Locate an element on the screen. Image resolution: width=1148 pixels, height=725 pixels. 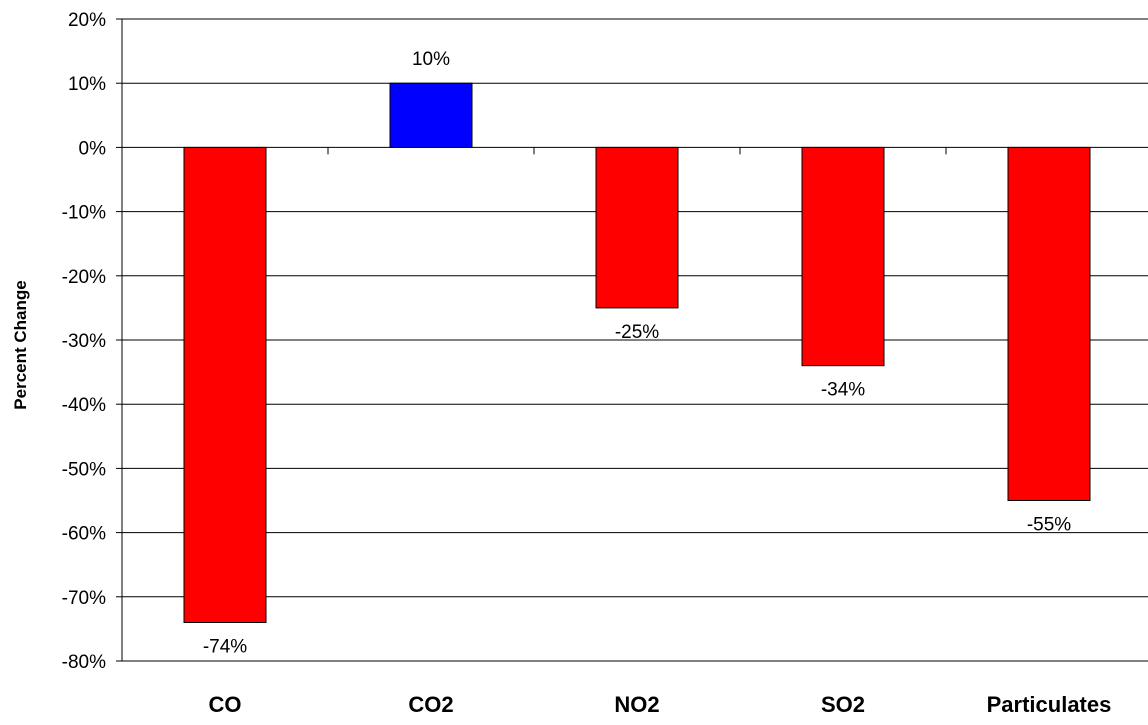
bar-no2 is located at coordinates (637, 227).